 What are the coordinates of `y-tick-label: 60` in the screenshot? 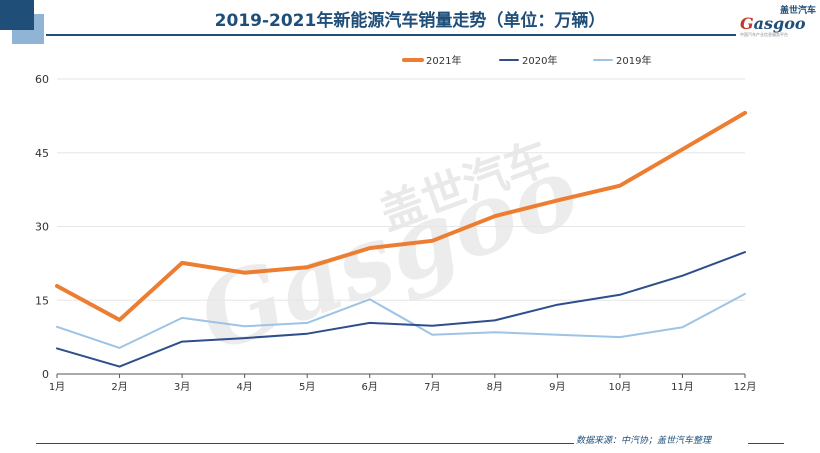 It's located at (42, 79).